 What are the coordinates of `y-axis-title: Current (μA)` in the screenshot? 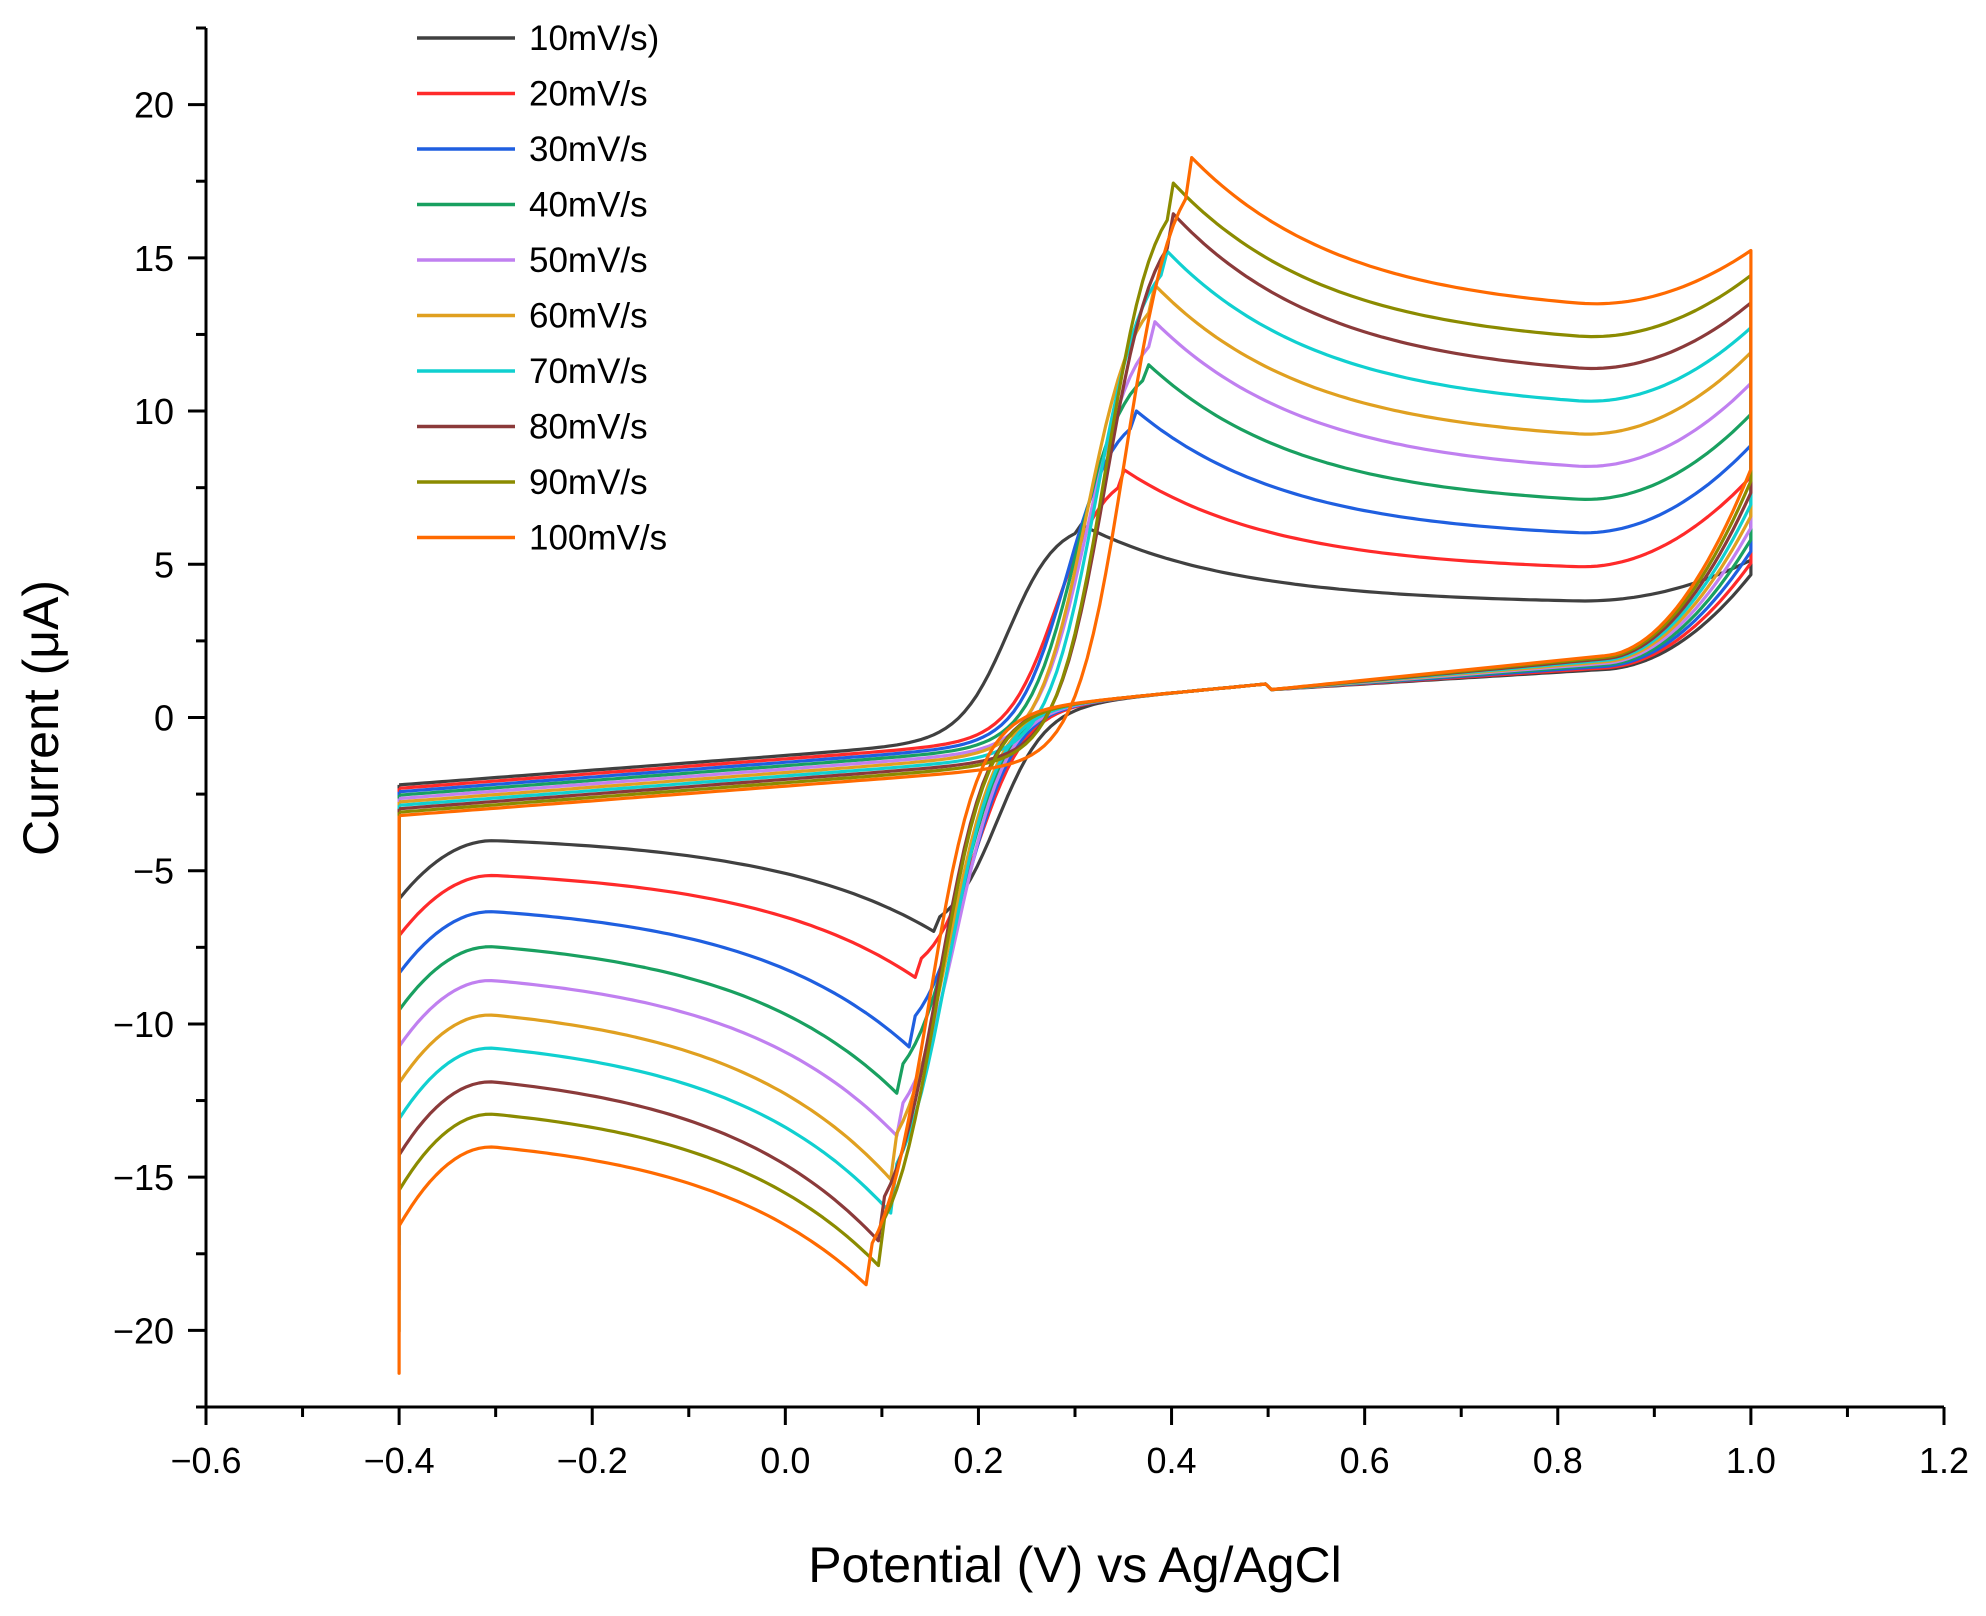 It's located at (41, 718).